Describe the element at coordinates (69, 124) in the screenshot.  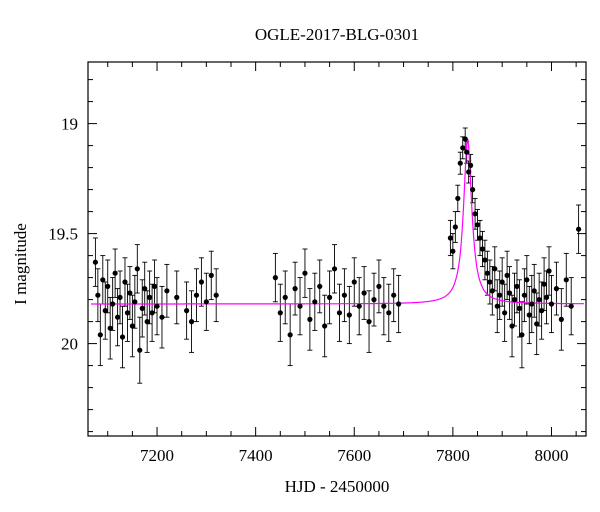
I see `y-tick-label: 19` at that location.